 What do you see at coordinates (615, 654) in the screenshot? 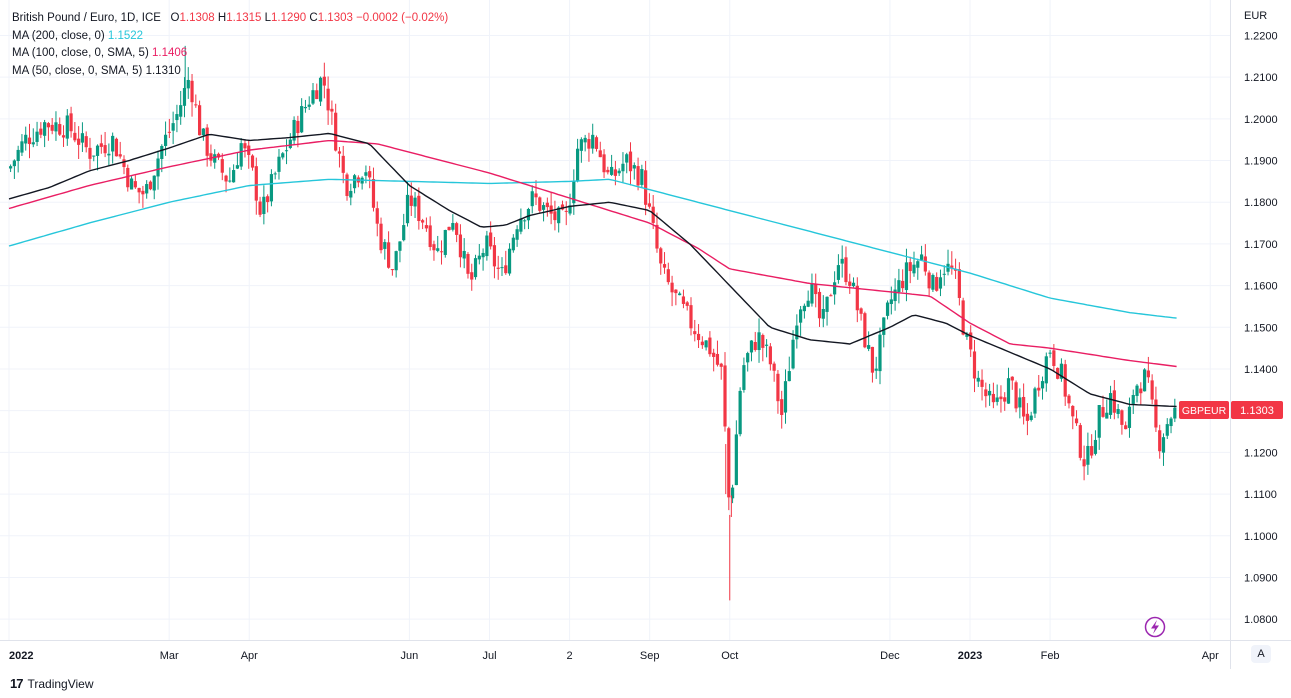
I see `time-axis: 2022 Mar Apr Jun Jul 2 Sep Oct Dec 2023 Feb Apr` at bounding box center [615, 654].